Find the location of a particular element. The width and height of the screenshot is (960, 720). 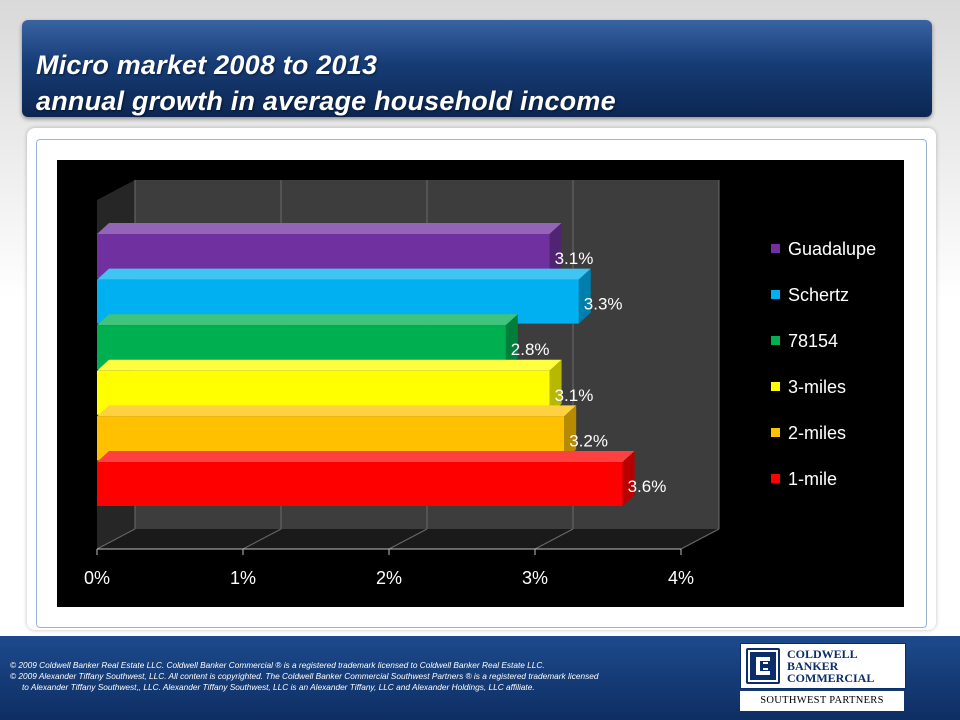

cb-logo-icon is located at coordinates (763, 666).